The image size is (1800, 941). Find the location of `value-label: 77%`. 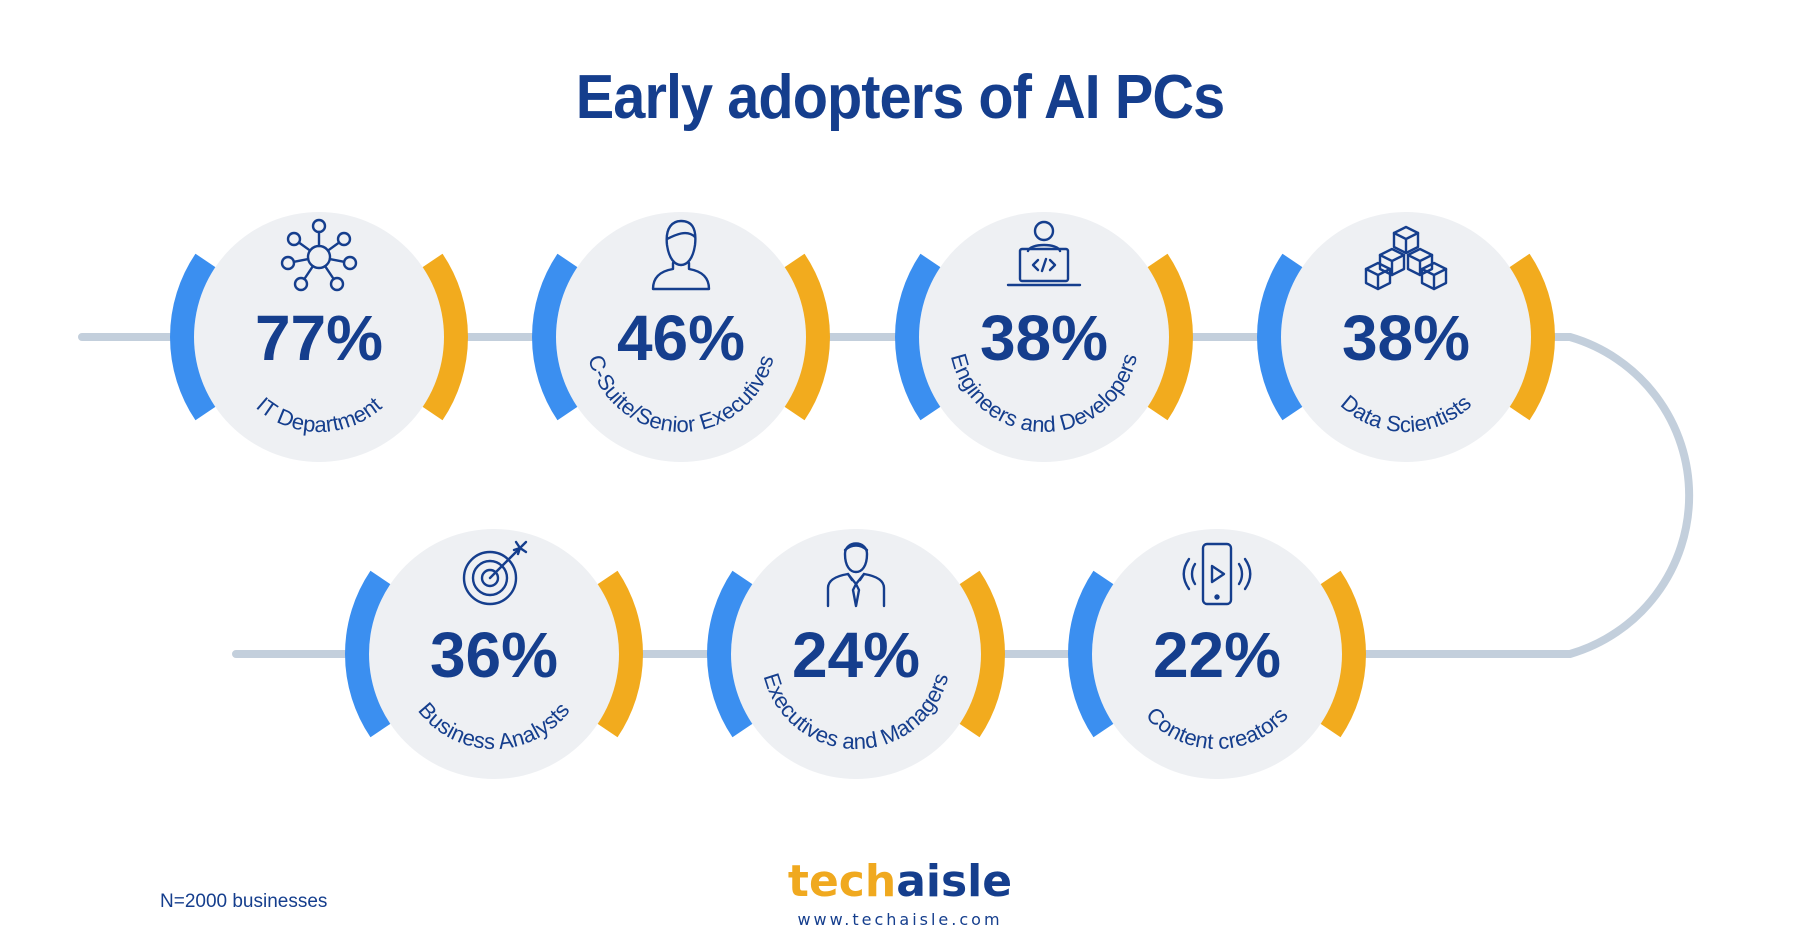

value-label: 77% is located at coordinates (319, 338).